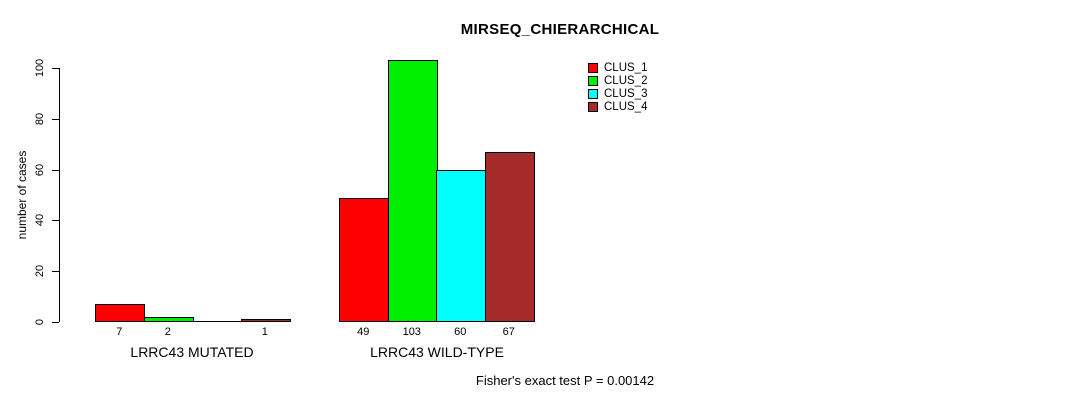 The image size is (1090, 400). Describe the element at coordinates (460, 332) in the screenshot. I see `bar-value-label: 60` at that location.